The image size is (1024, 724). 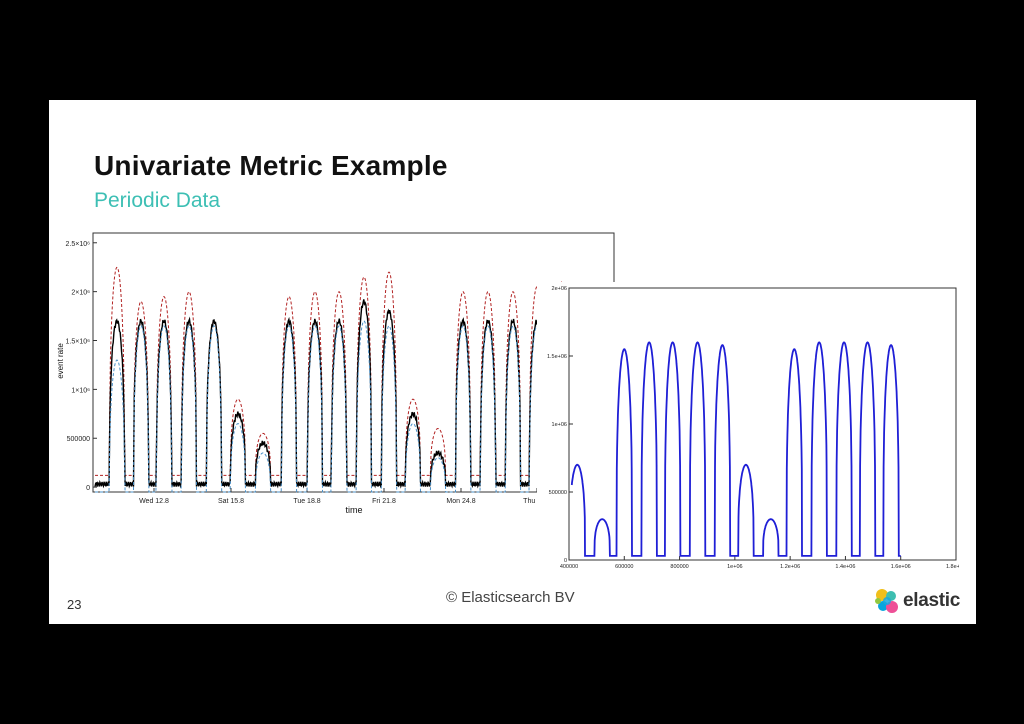 What do you see at coordinates (510, 597) in the screenshot?
I see `copyright-text: © Elasticsearch BV` at bounding box center [510, 597].